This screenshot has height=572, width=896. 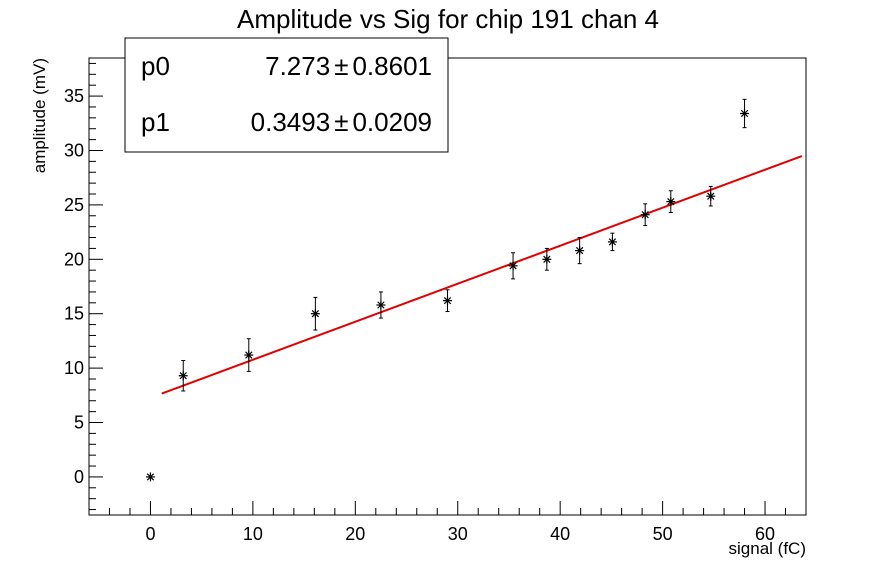 What do you see at coordinates (74, 96) in the screenshot?
I see `y-tick-label: 35` at bounding box center [74, 96].